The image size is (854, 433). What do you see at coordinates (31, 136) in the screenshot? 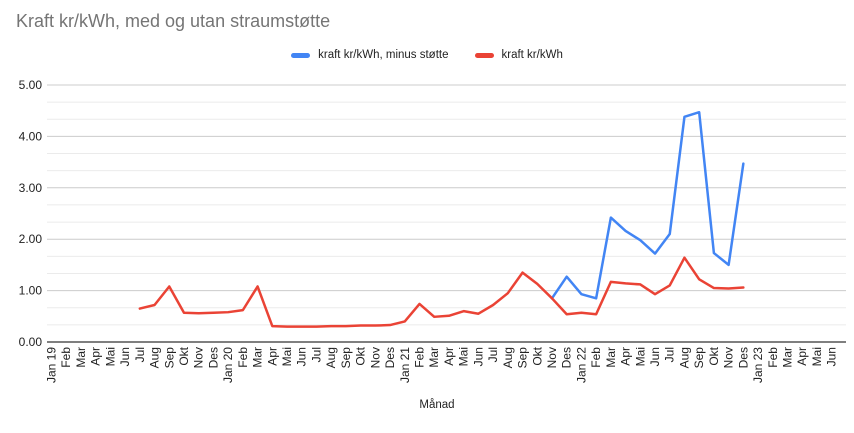
I see `y-tick-label: 4.00` at bounding box center [31, 136].